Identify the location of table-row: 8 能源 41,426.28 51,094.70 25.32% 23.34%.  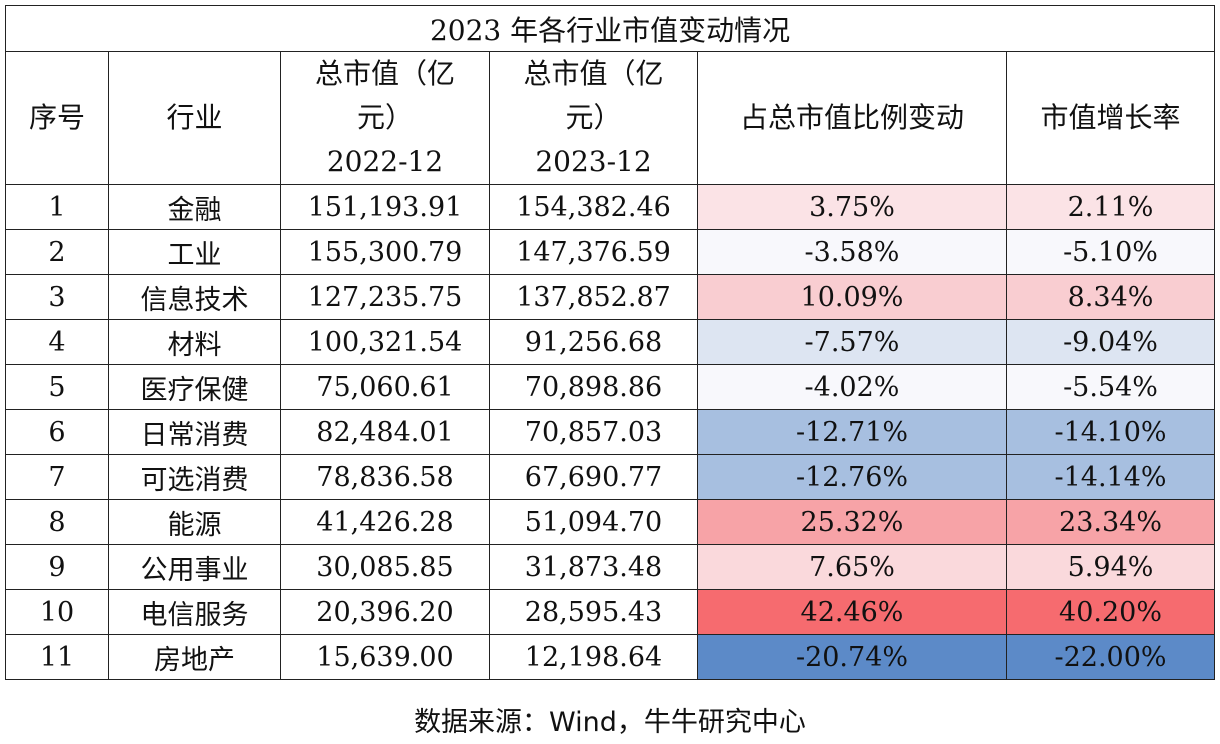
(610, 522).